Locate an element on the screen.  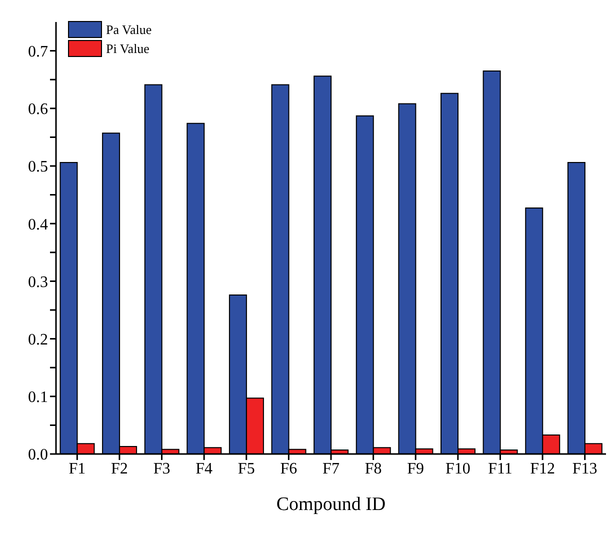
x-tick-label: F1 is located at coordinates (77, 469).